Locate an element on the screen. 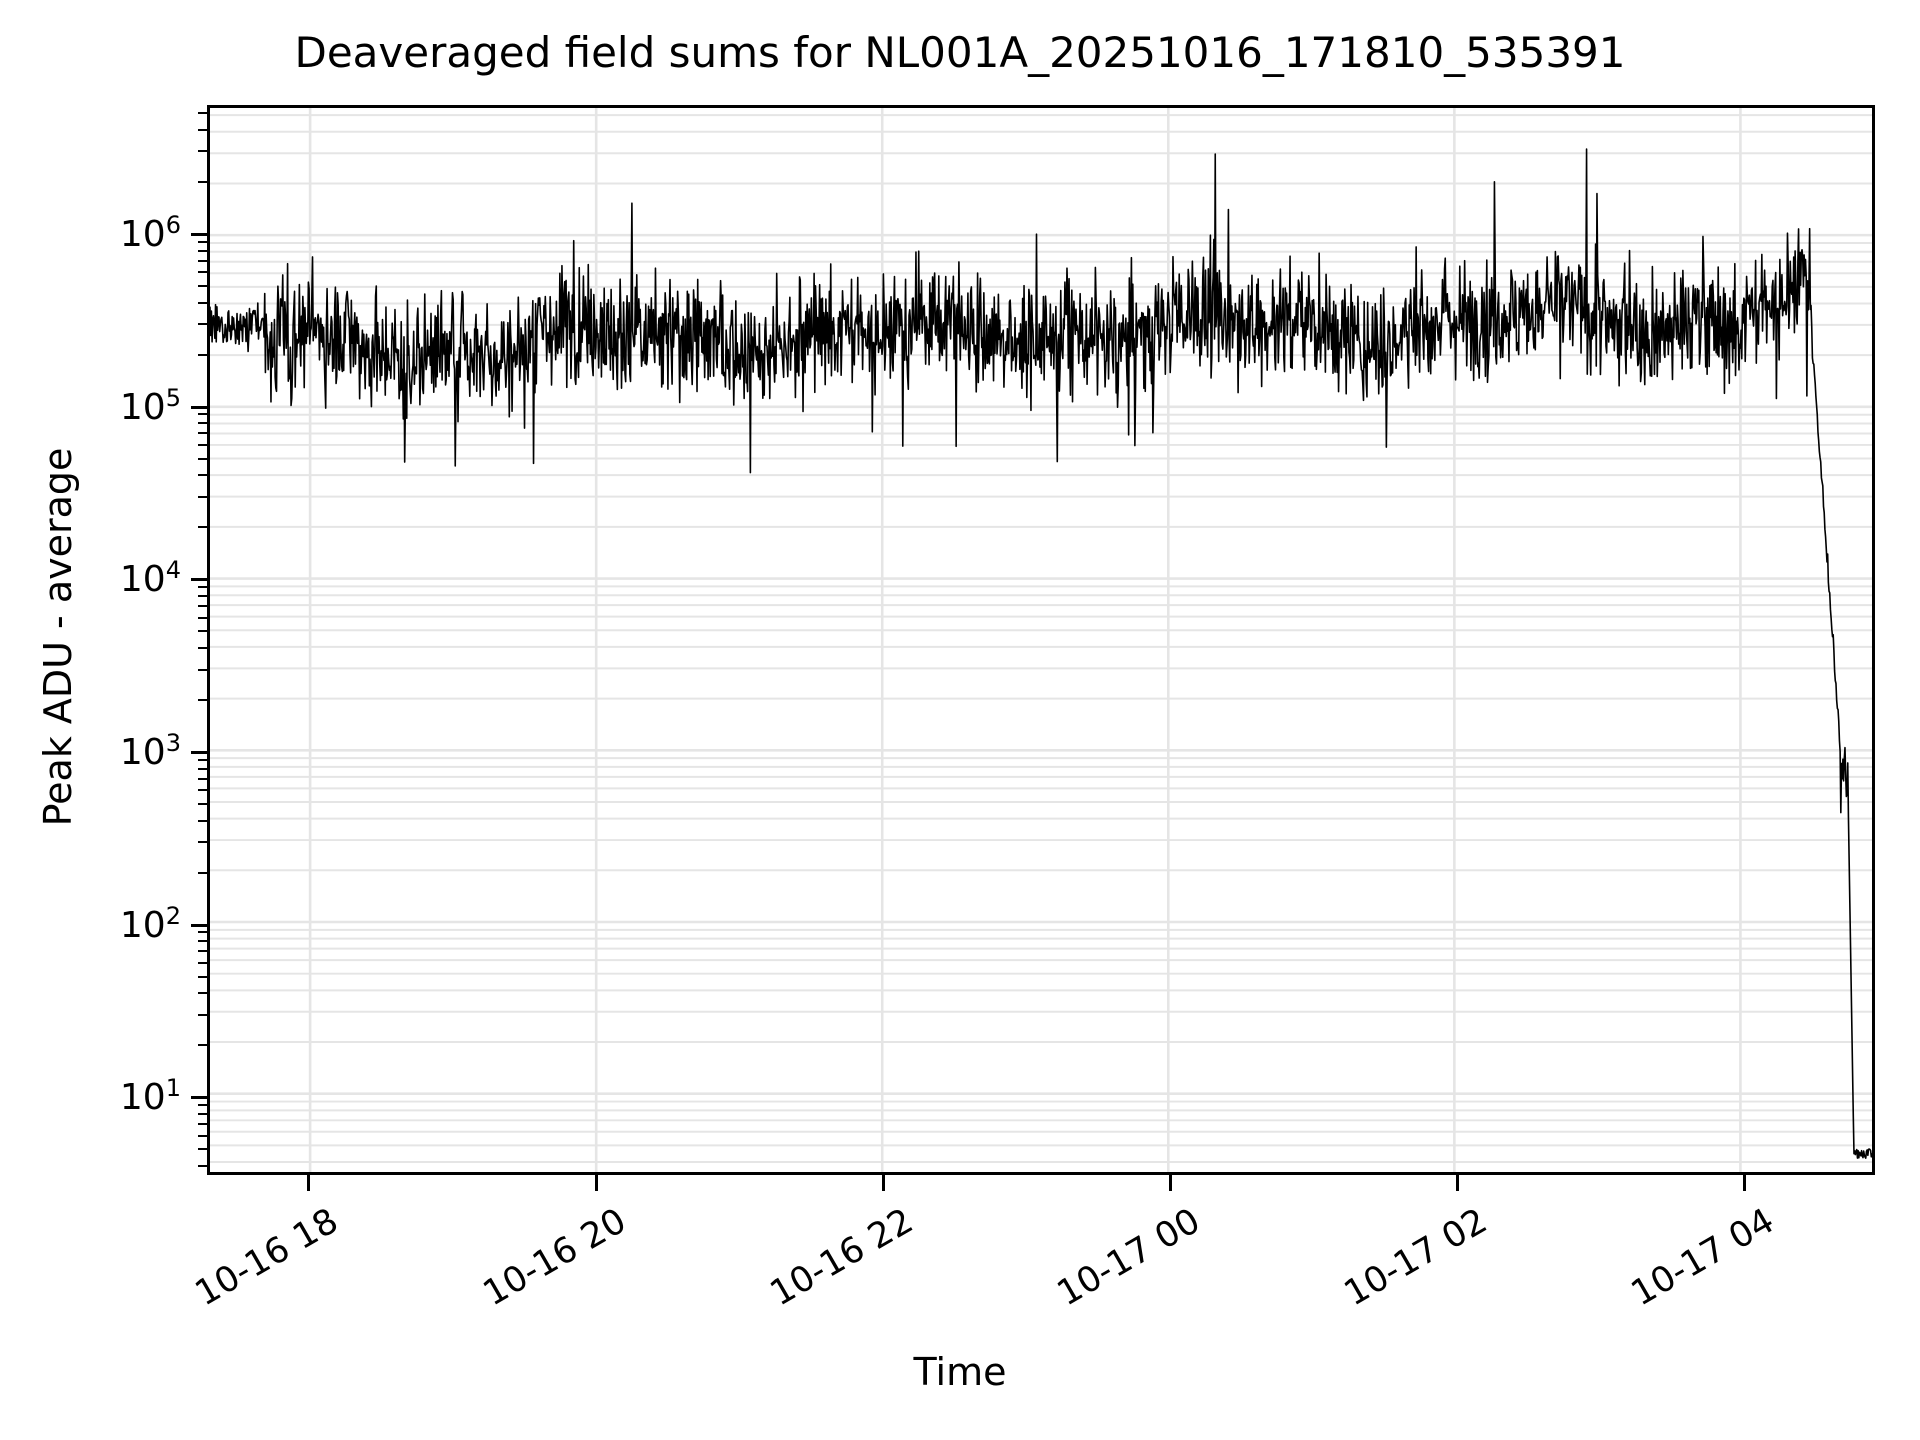 The image size is (1920, 1440). y-tick-label: 103 is located at coordinates (150, 750).